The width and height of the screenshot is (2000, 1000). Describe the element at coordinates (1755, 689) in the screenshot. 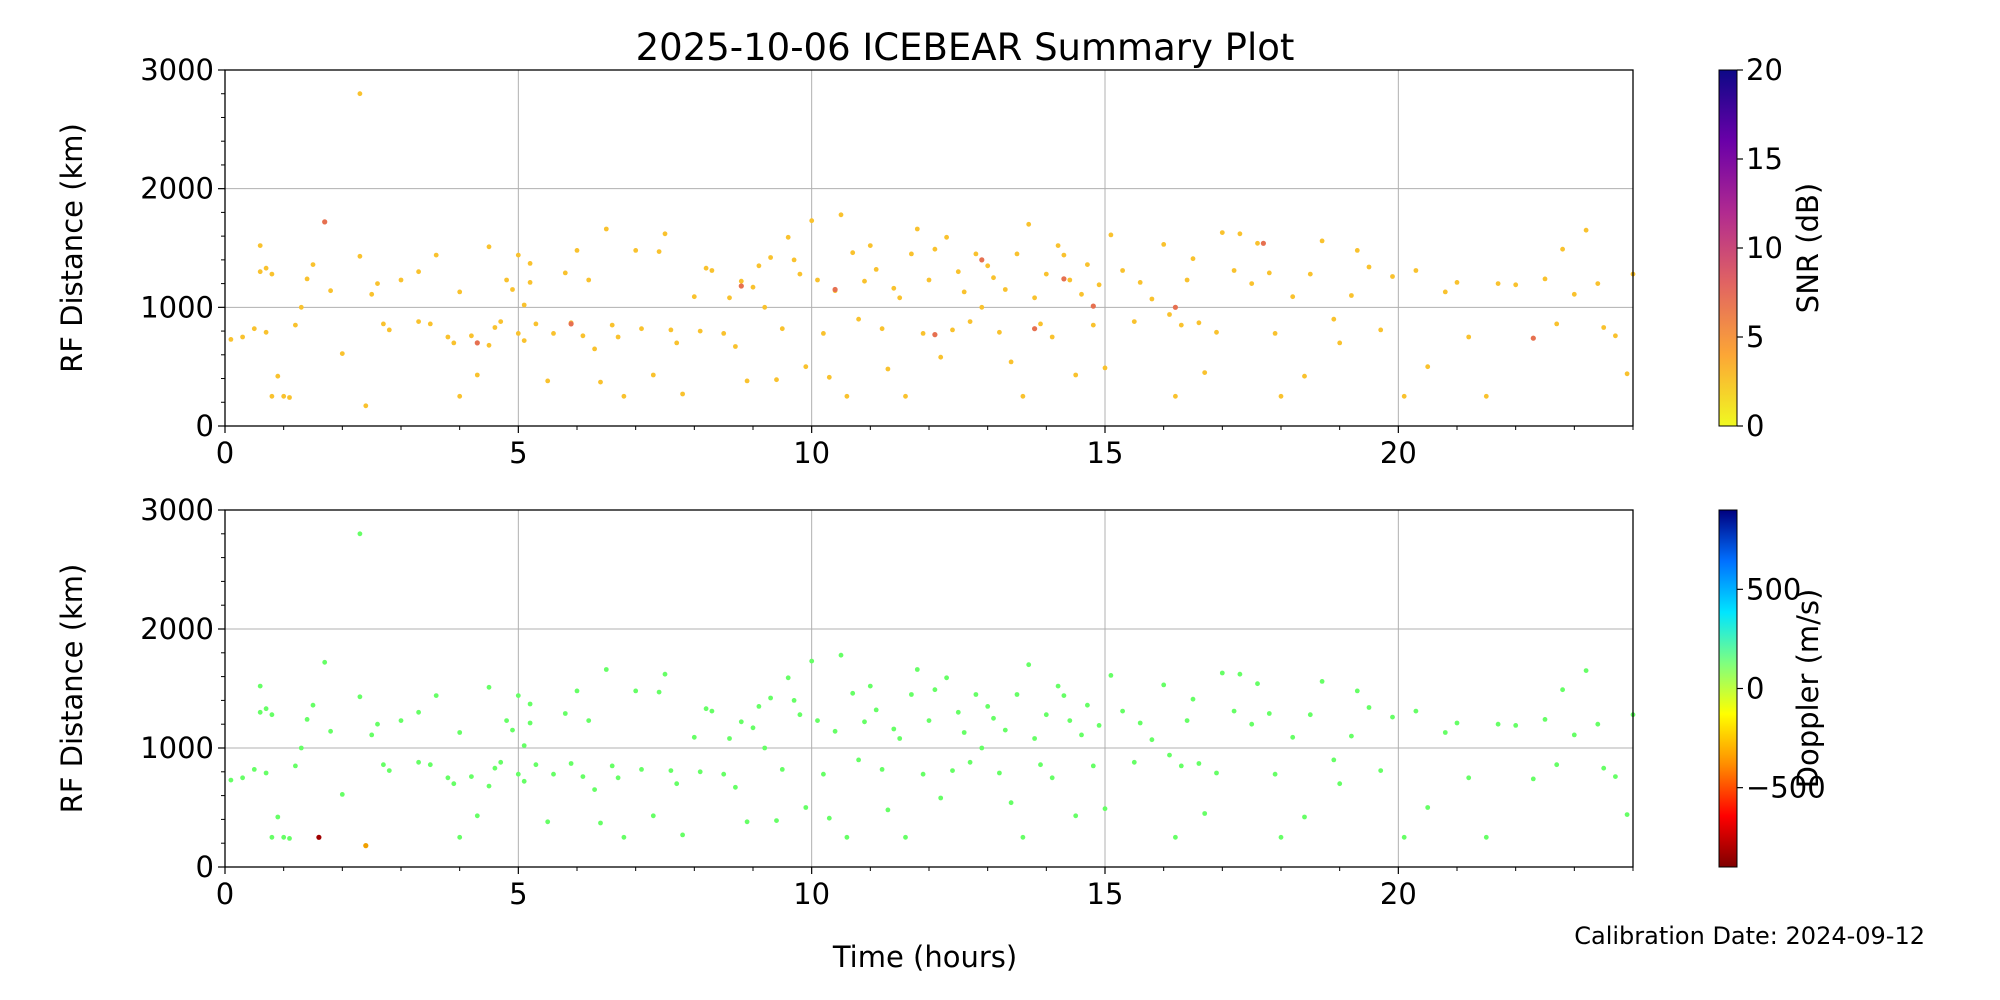

I see `colorbar-tick-label: 0` at that location.